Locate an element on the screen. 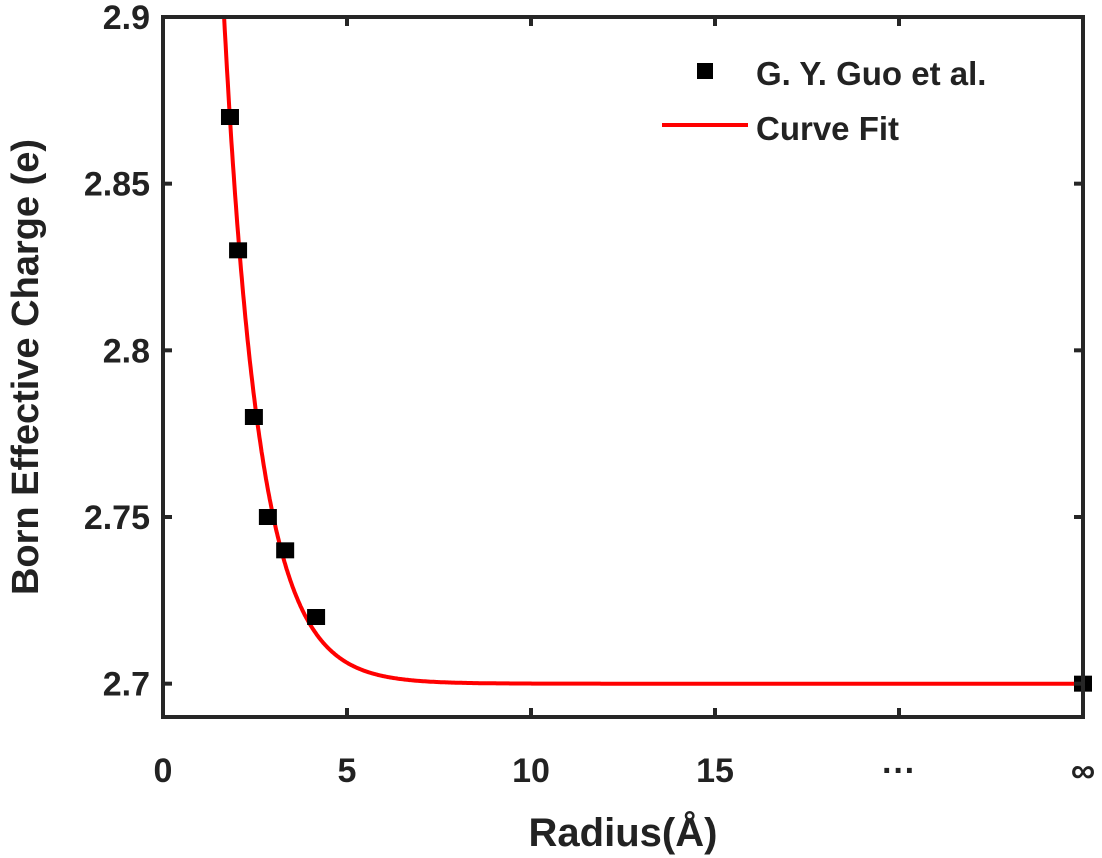 This screenshot has width=1102, height=858. x-tick-label: ··· is located at coordinates (899, 771).